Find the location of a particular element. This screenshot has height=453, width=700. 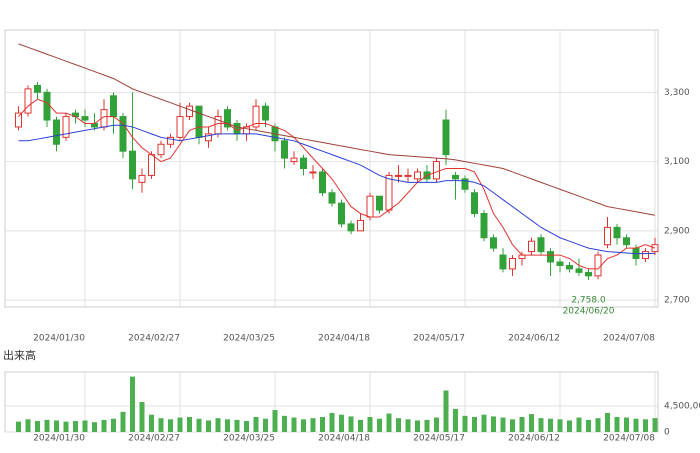

y-tick-label: 2,900 is located at coordinates (677, 231).